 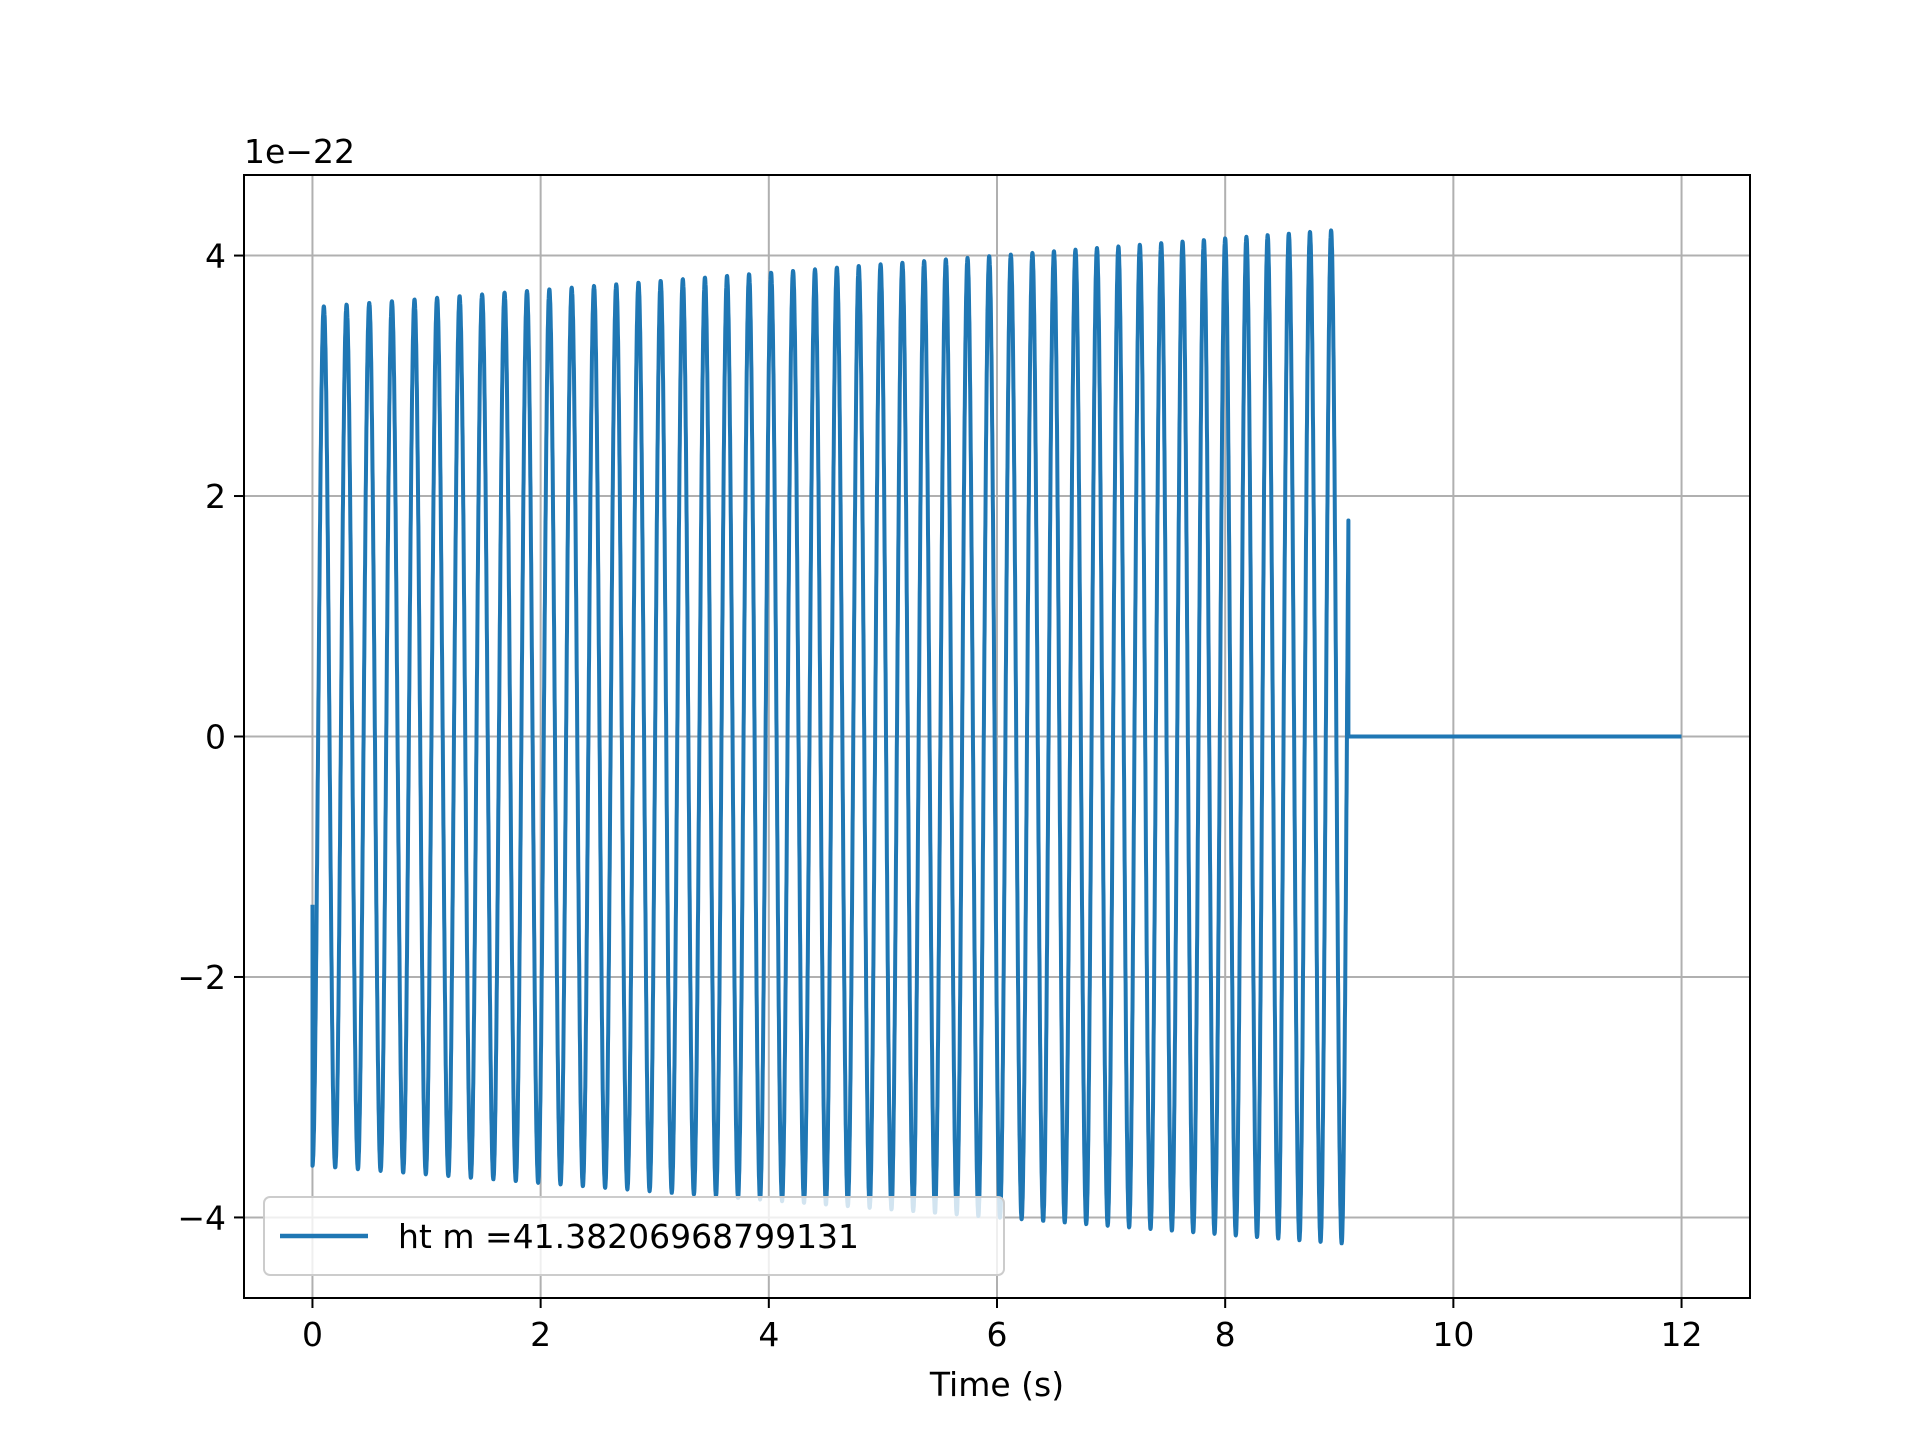 I want to click on y-tick-label: −4, so click(x=201, y=1217).